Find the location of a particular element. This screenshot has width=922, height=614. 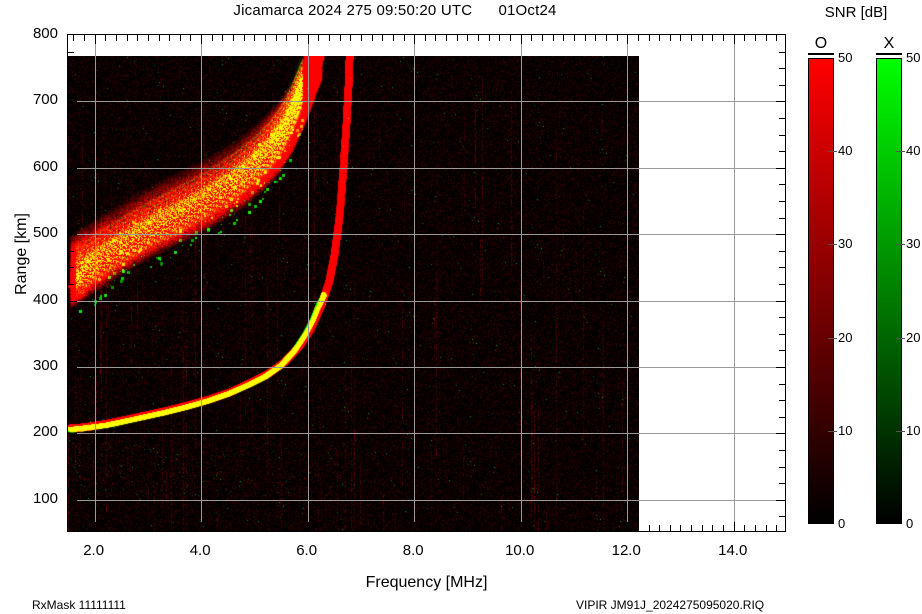

x-tick-label: 14.0 is located at coordinates (733, 550).